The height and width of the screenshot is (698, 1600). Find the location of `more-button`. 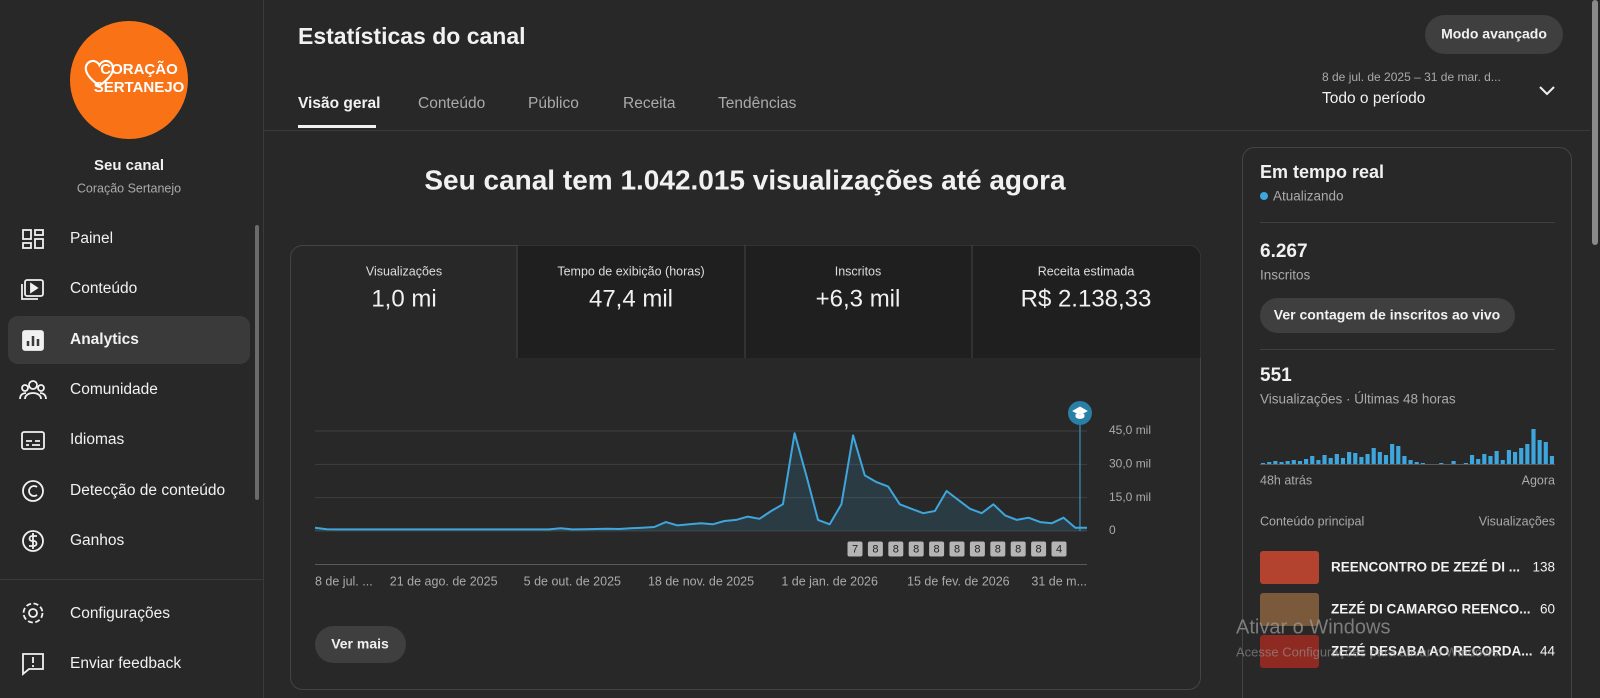

more-button is located at coordinates (360, 644).